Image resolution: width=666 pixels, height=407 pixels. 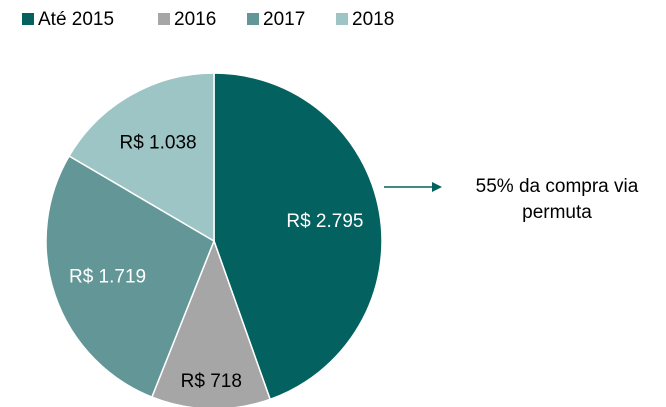 I want to click on data-label: R$ 1.719, so click(x=107, y=277).